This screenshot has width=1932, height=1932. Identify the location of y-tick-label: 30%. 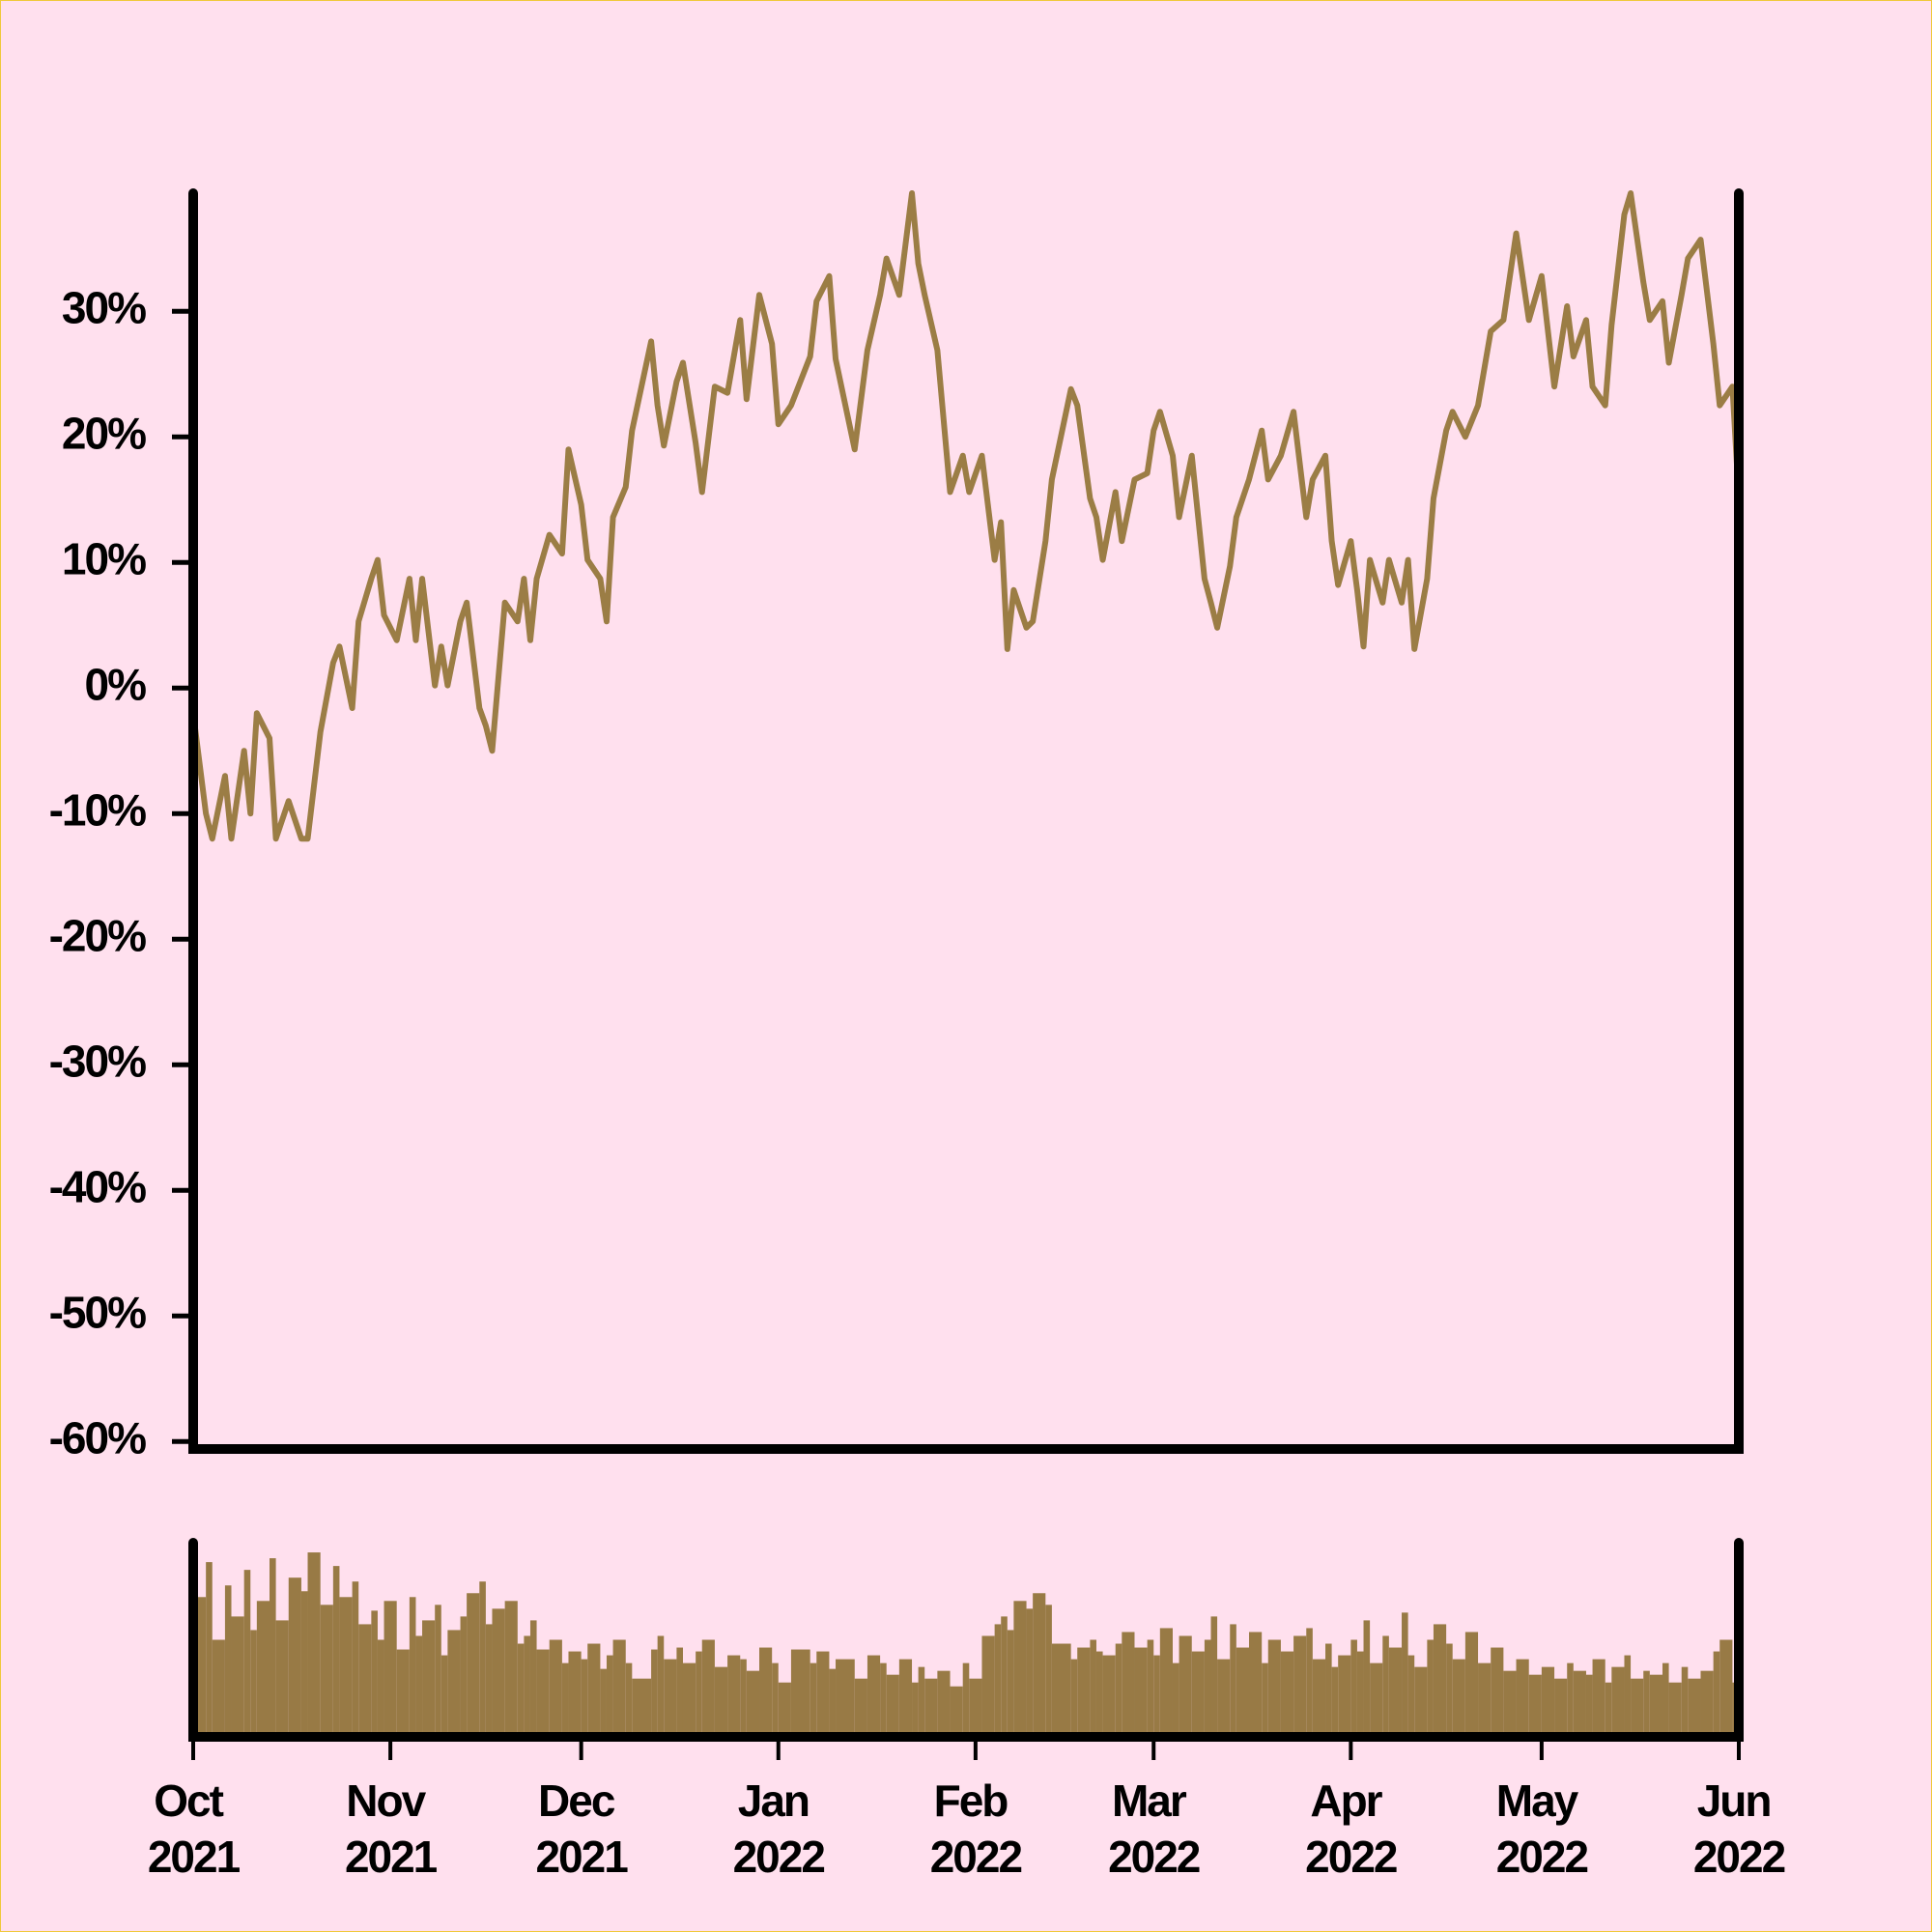
(104, 307).